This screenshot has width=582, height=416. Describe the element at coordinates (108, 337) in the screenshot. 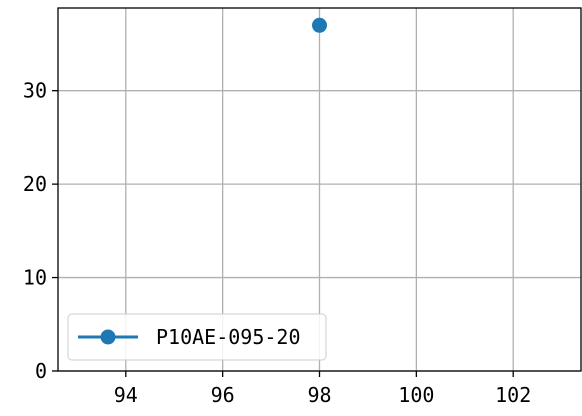

I see `legend-marker-sample` at that location.